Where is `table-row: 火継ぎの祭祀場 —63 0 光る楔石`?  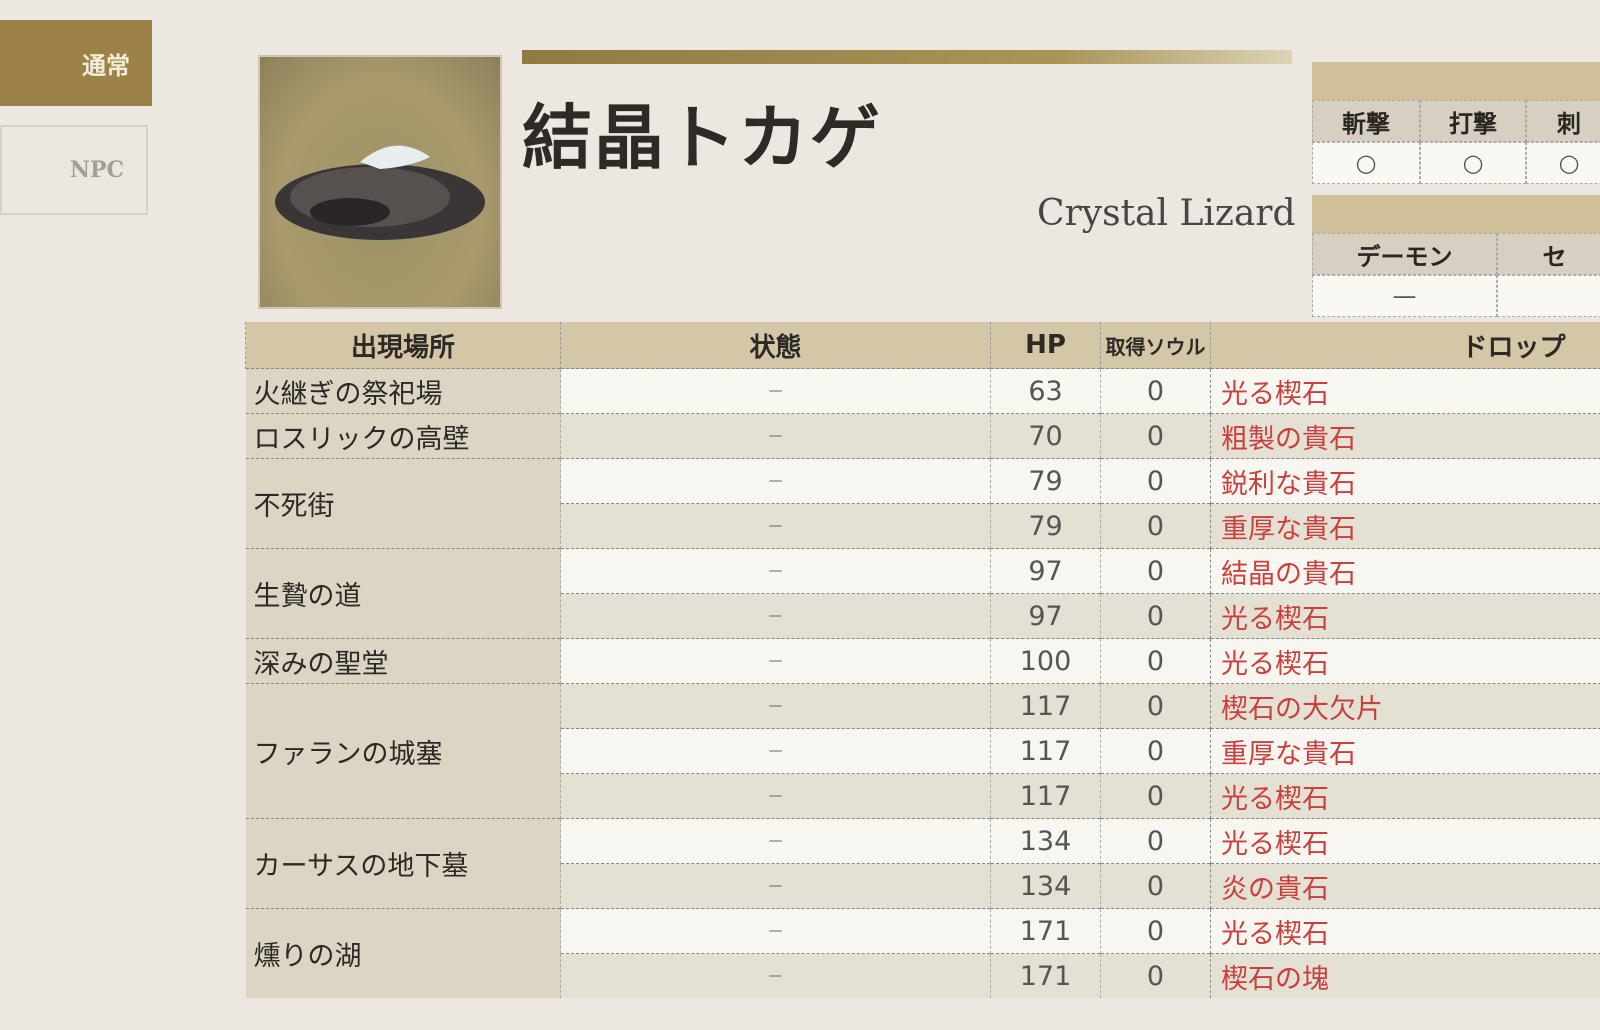 table-row: 火継ぎの祭祀場 —63 0 光る楔石 is located at coordinates (922, 391).